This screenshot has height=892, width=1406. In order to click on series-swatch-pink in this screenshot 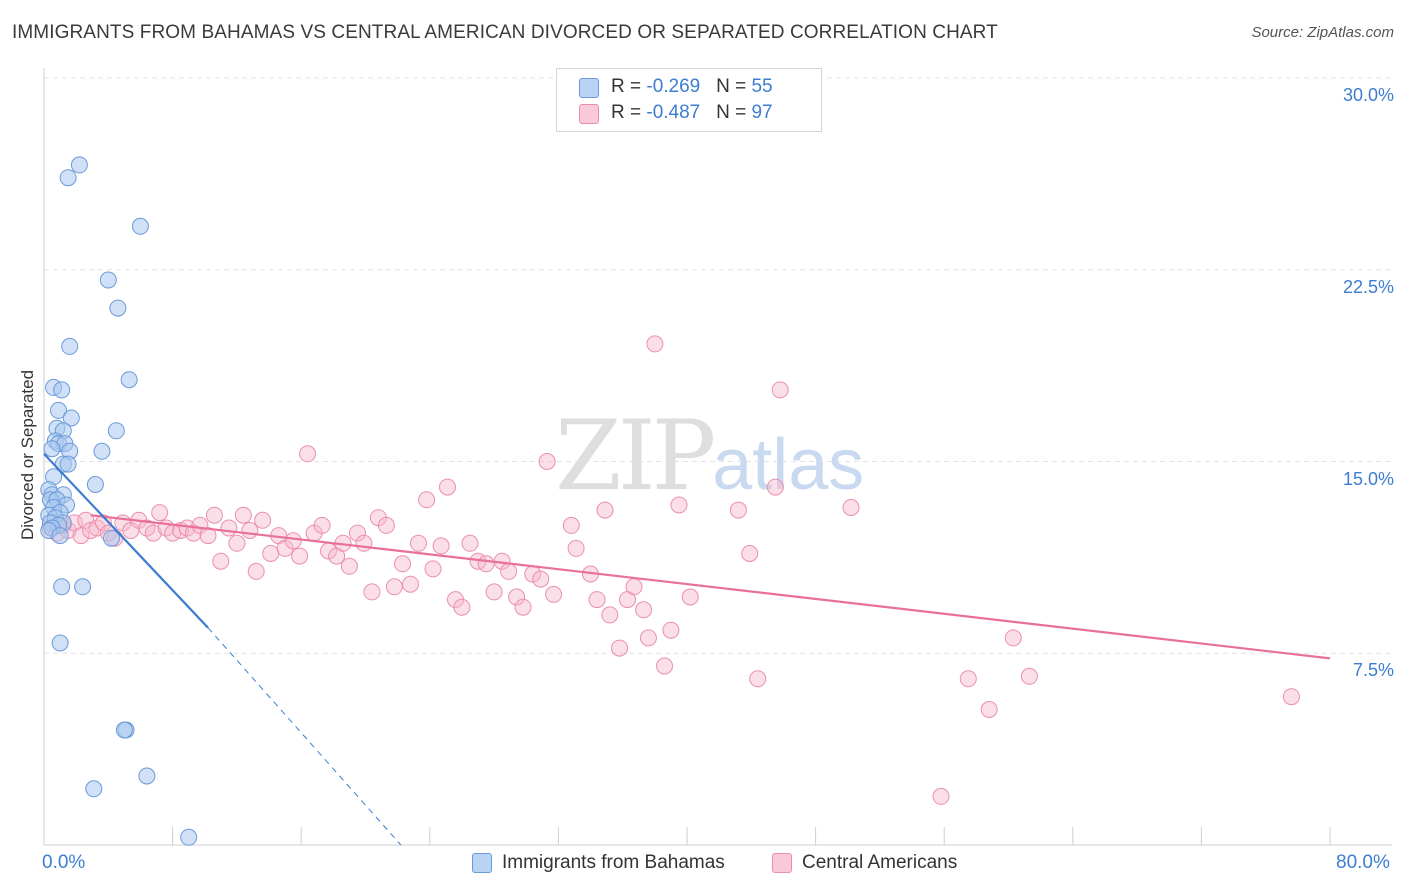, I will do `click(782, 863)`.